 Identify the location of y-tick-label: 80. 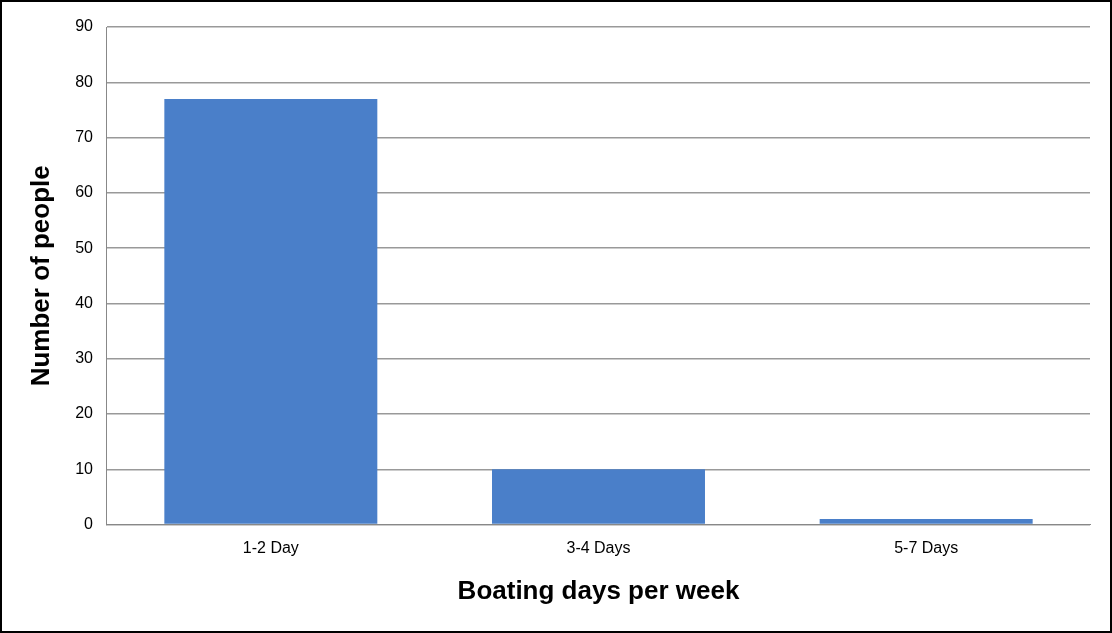
(84, 81).